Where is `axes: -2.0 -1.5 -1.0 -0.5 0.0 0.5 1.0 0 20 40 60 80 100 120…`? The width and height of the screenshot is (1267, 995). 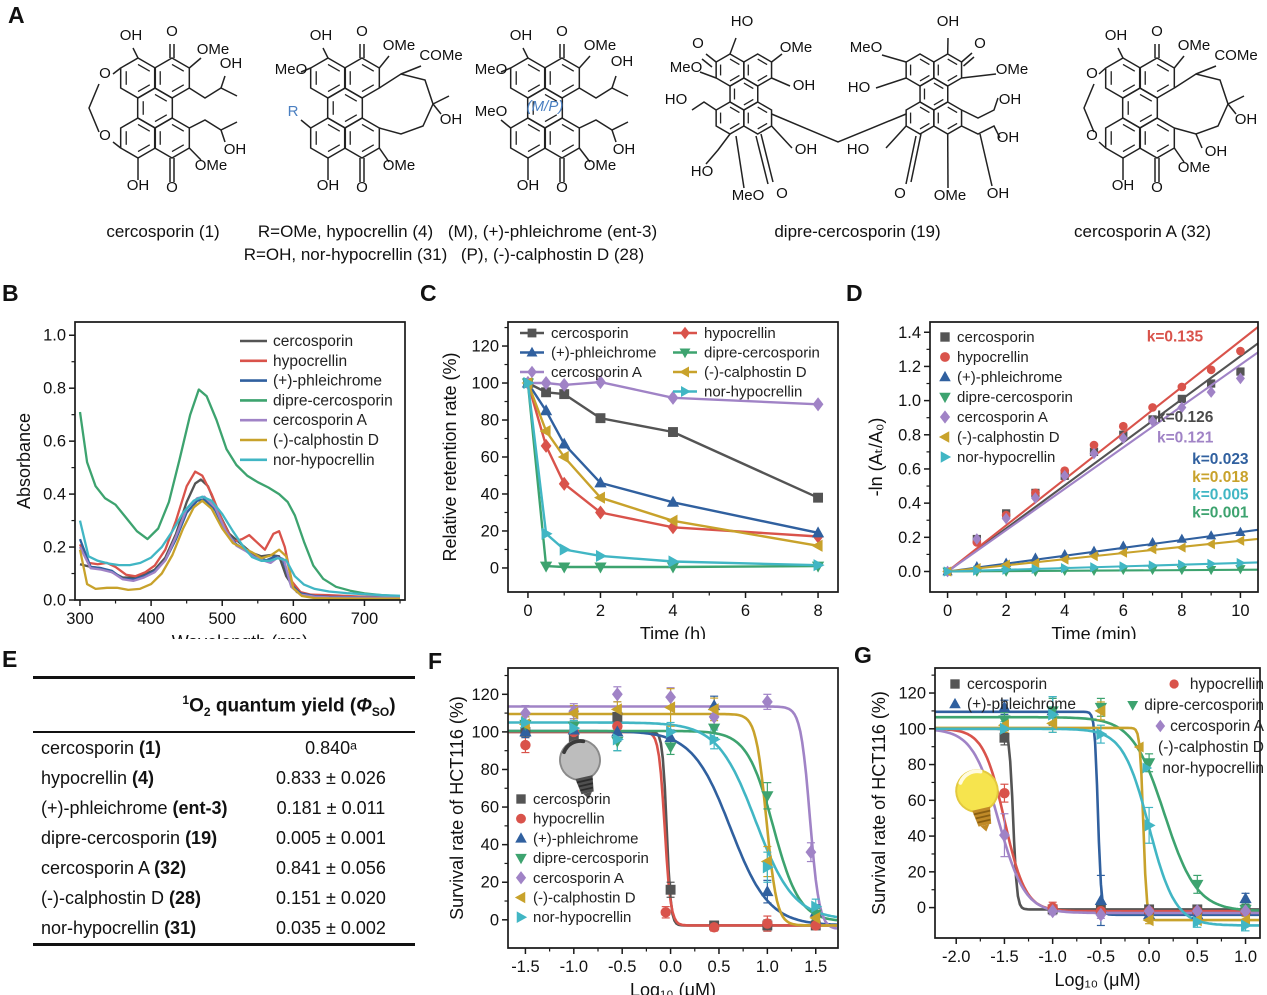
axes: -2.0 -1.5 -1.0 -0.5 0.0 0.5 1.0 0 20 40 60 80 100 120… is located at coordinates (1065, 828).